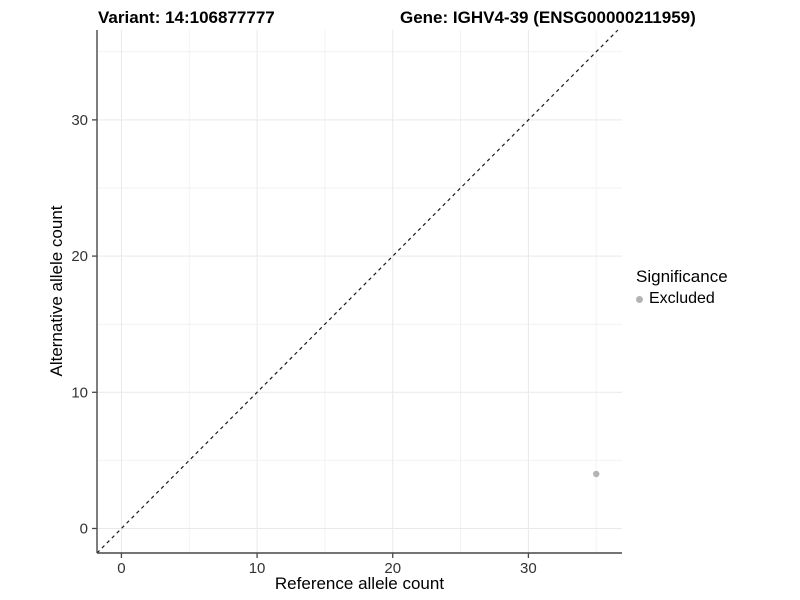  What do you see at coordinates (392, 568) in the screenshot?
I see `x-tick-label: 20` at bounding box center [392, 568].